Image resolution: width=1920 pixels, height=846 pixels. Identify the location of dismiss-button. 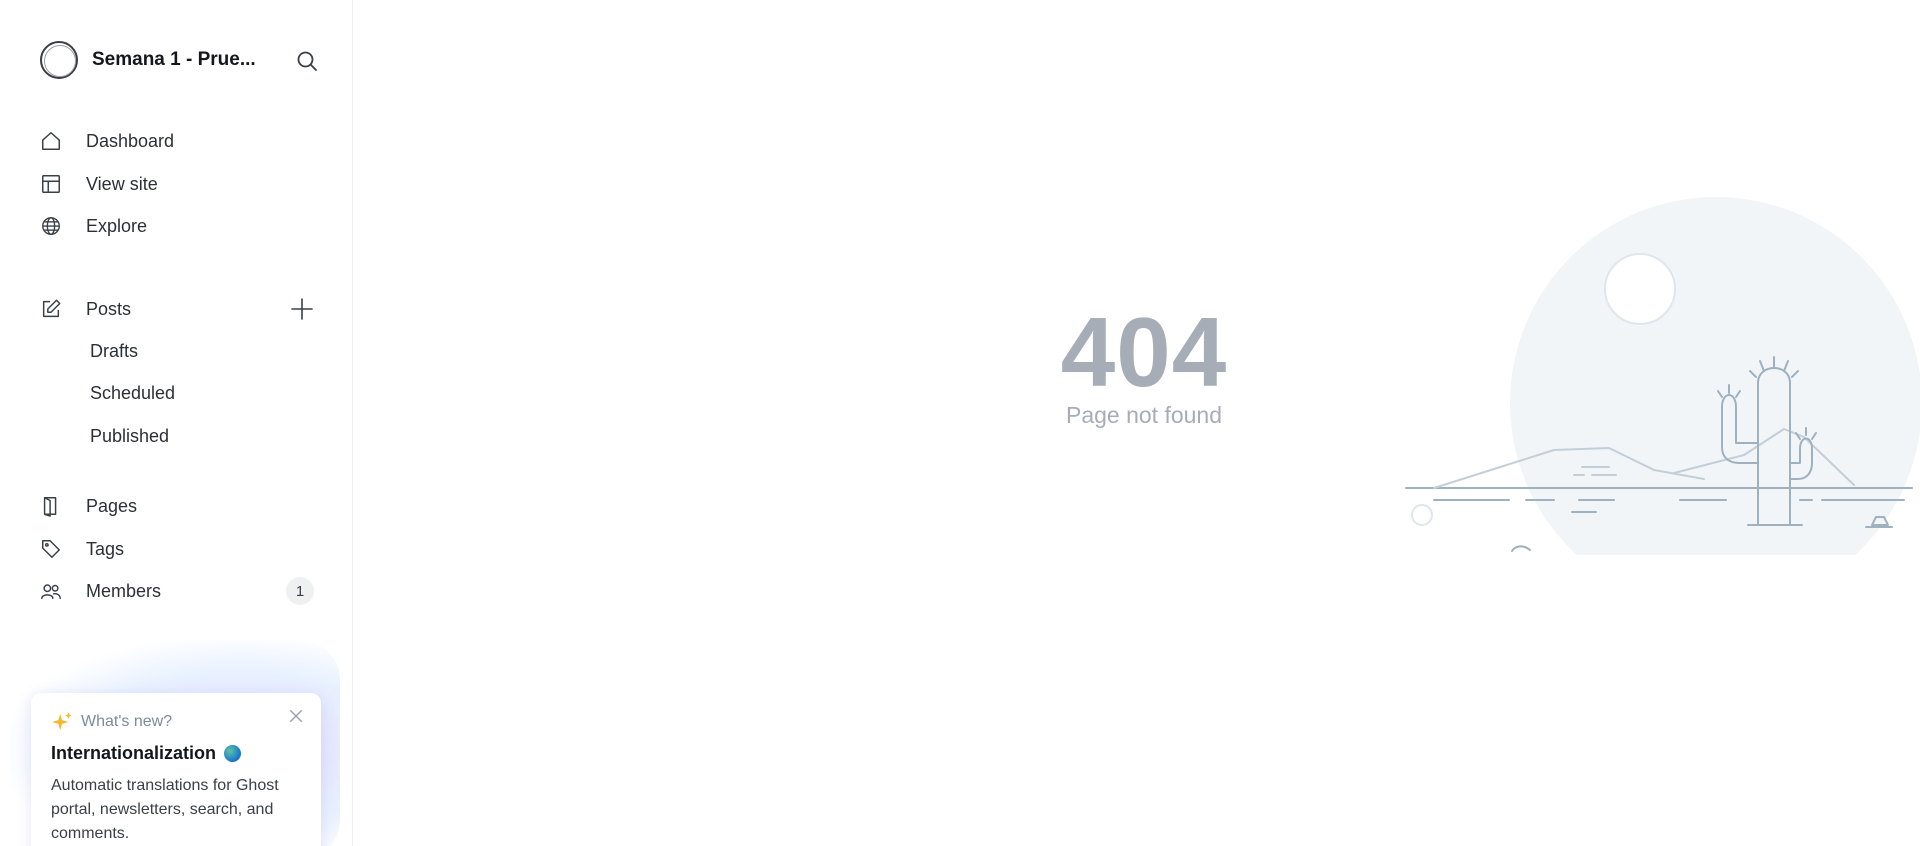
(296, 716).